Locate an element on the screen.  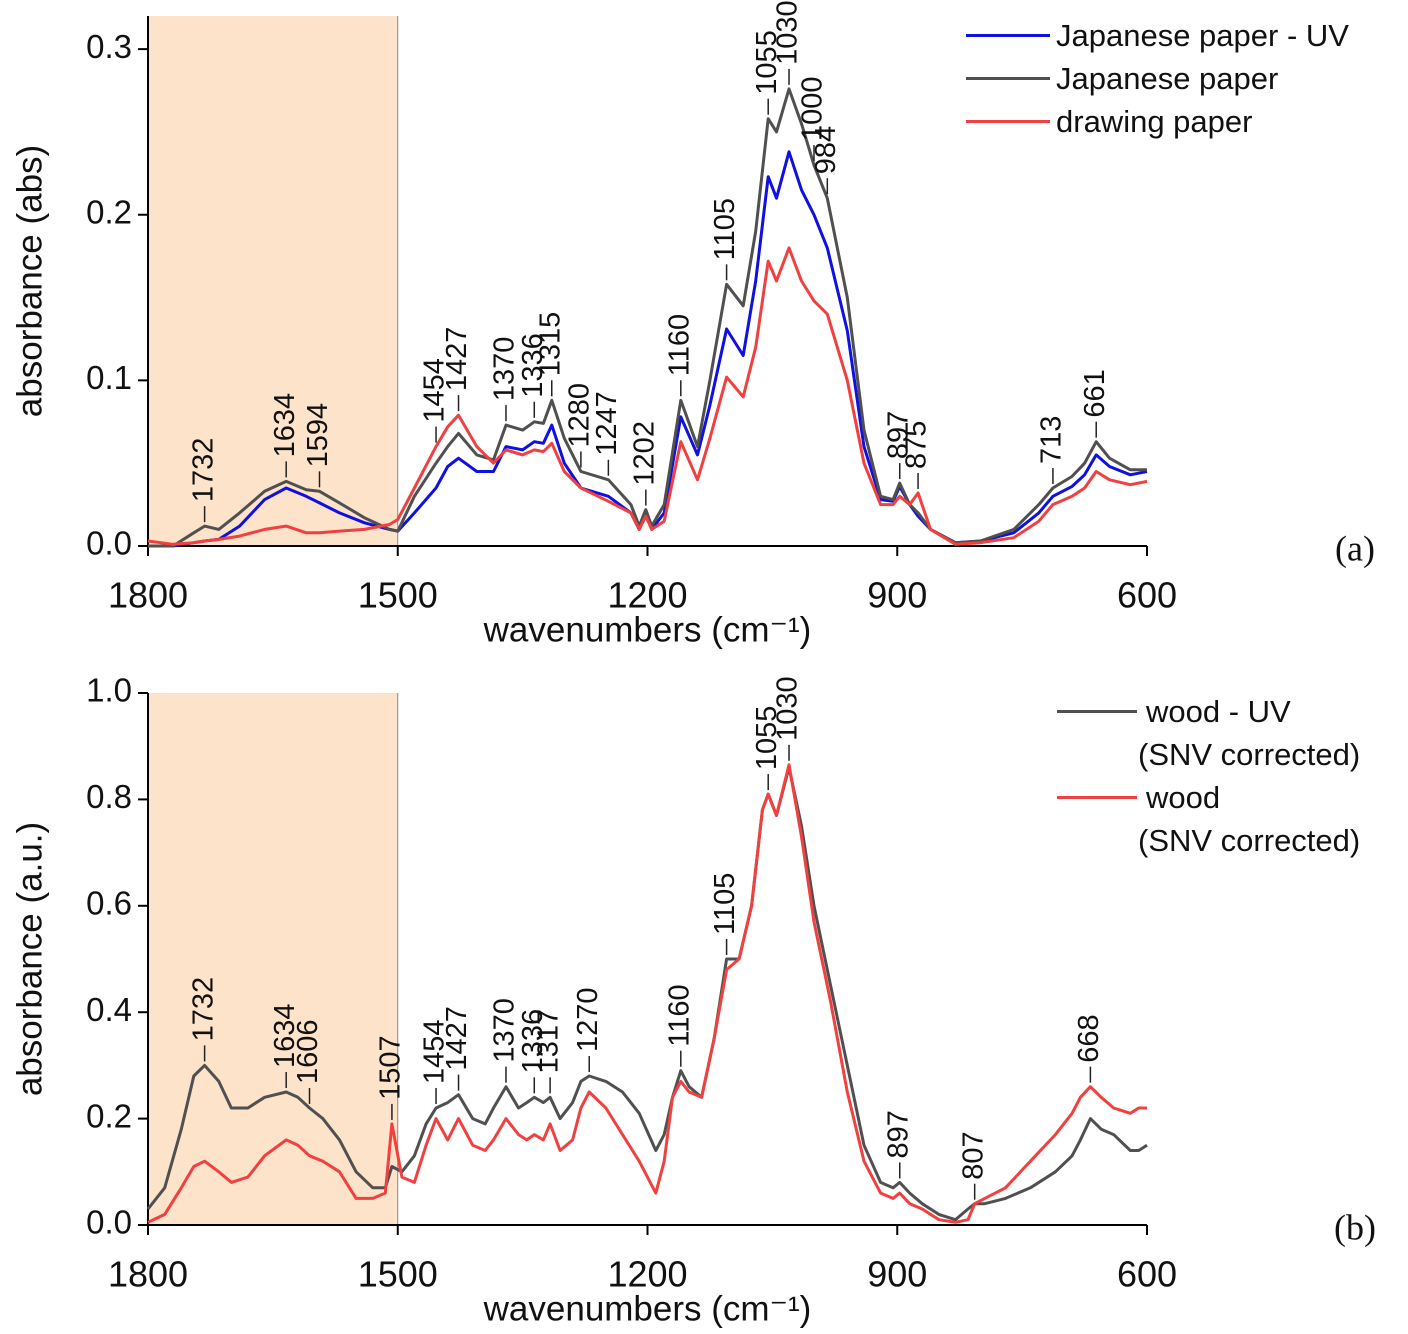
panel-label: (a) is located at coordinates (1355, 548).